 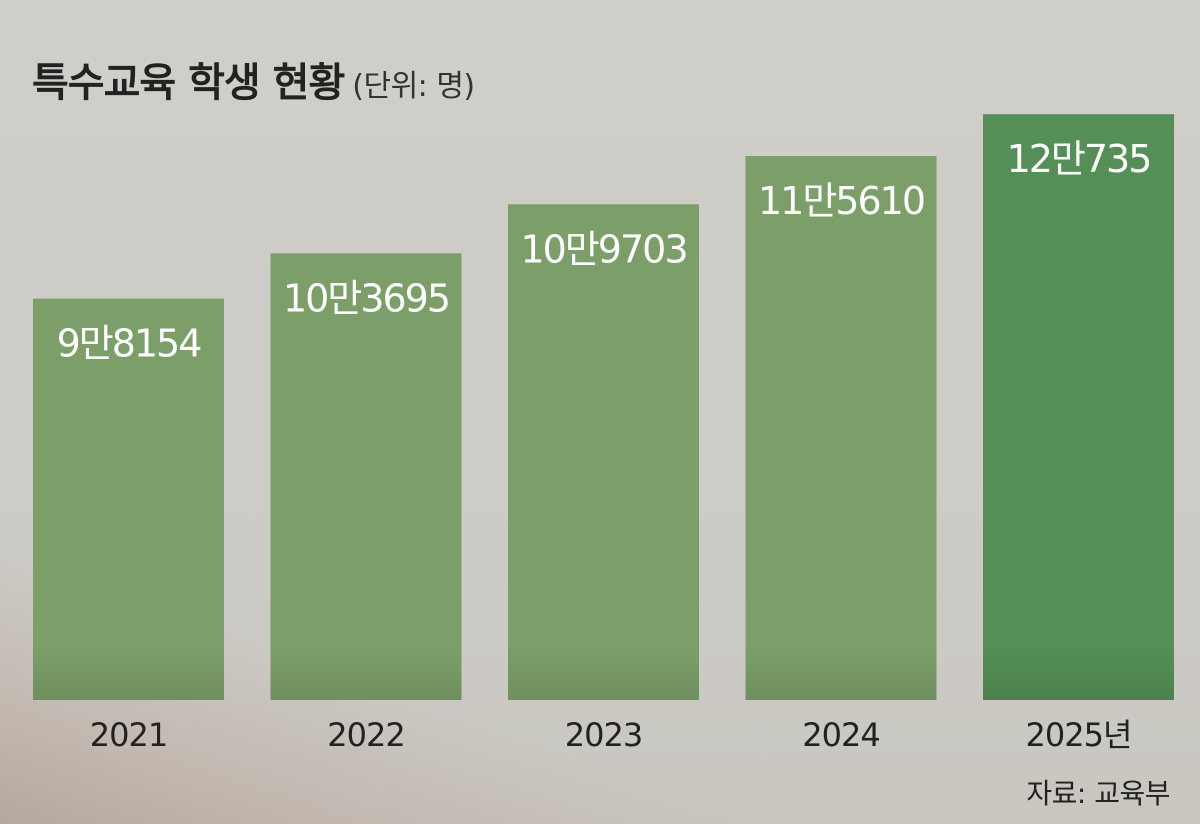 What do you see at coordinates (840, 735) in the screenshot?
I see `x-tick-label: 2024` at bounding box center [840, 735].